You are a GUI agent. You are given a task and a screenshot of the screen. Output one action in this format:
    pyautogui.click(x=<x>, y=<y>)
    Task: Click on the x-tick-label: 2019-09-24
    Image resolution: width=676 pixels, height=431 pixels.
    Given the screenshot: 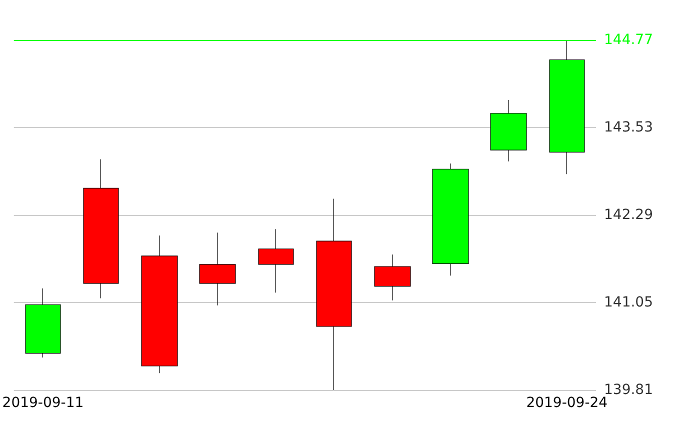 What is the action you would take?
    pyautogui.click(x=567, y=403)
    